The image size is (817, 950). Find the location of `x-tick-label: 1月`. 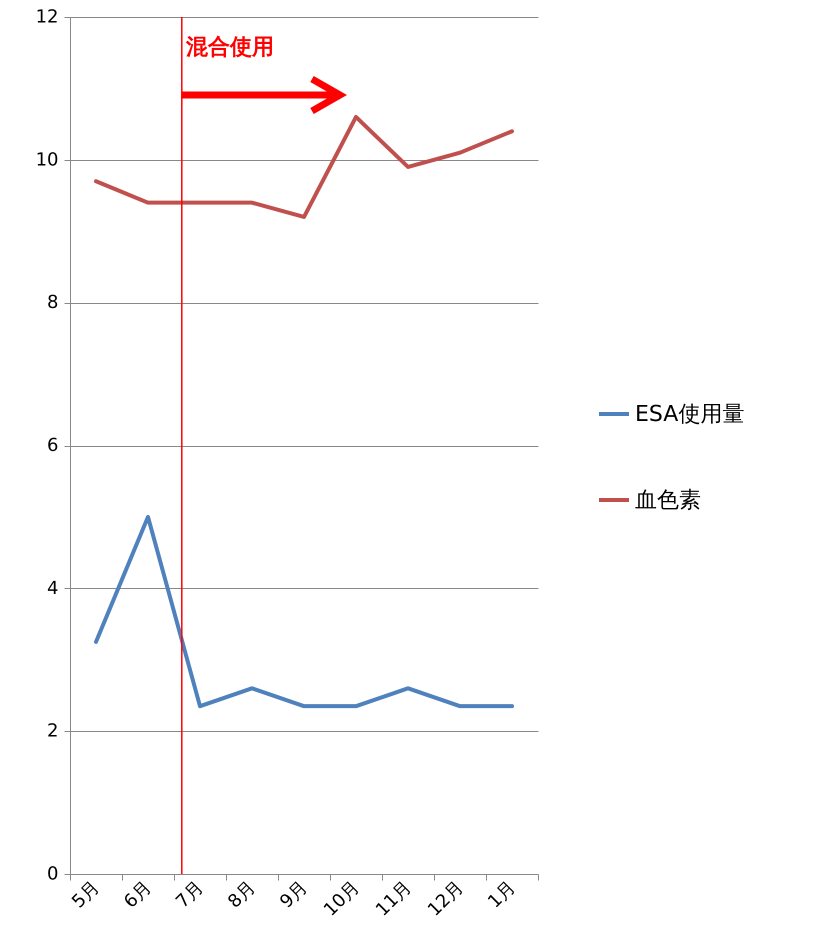

x-tick-label: 1月 is located at coordinates (502, 894).